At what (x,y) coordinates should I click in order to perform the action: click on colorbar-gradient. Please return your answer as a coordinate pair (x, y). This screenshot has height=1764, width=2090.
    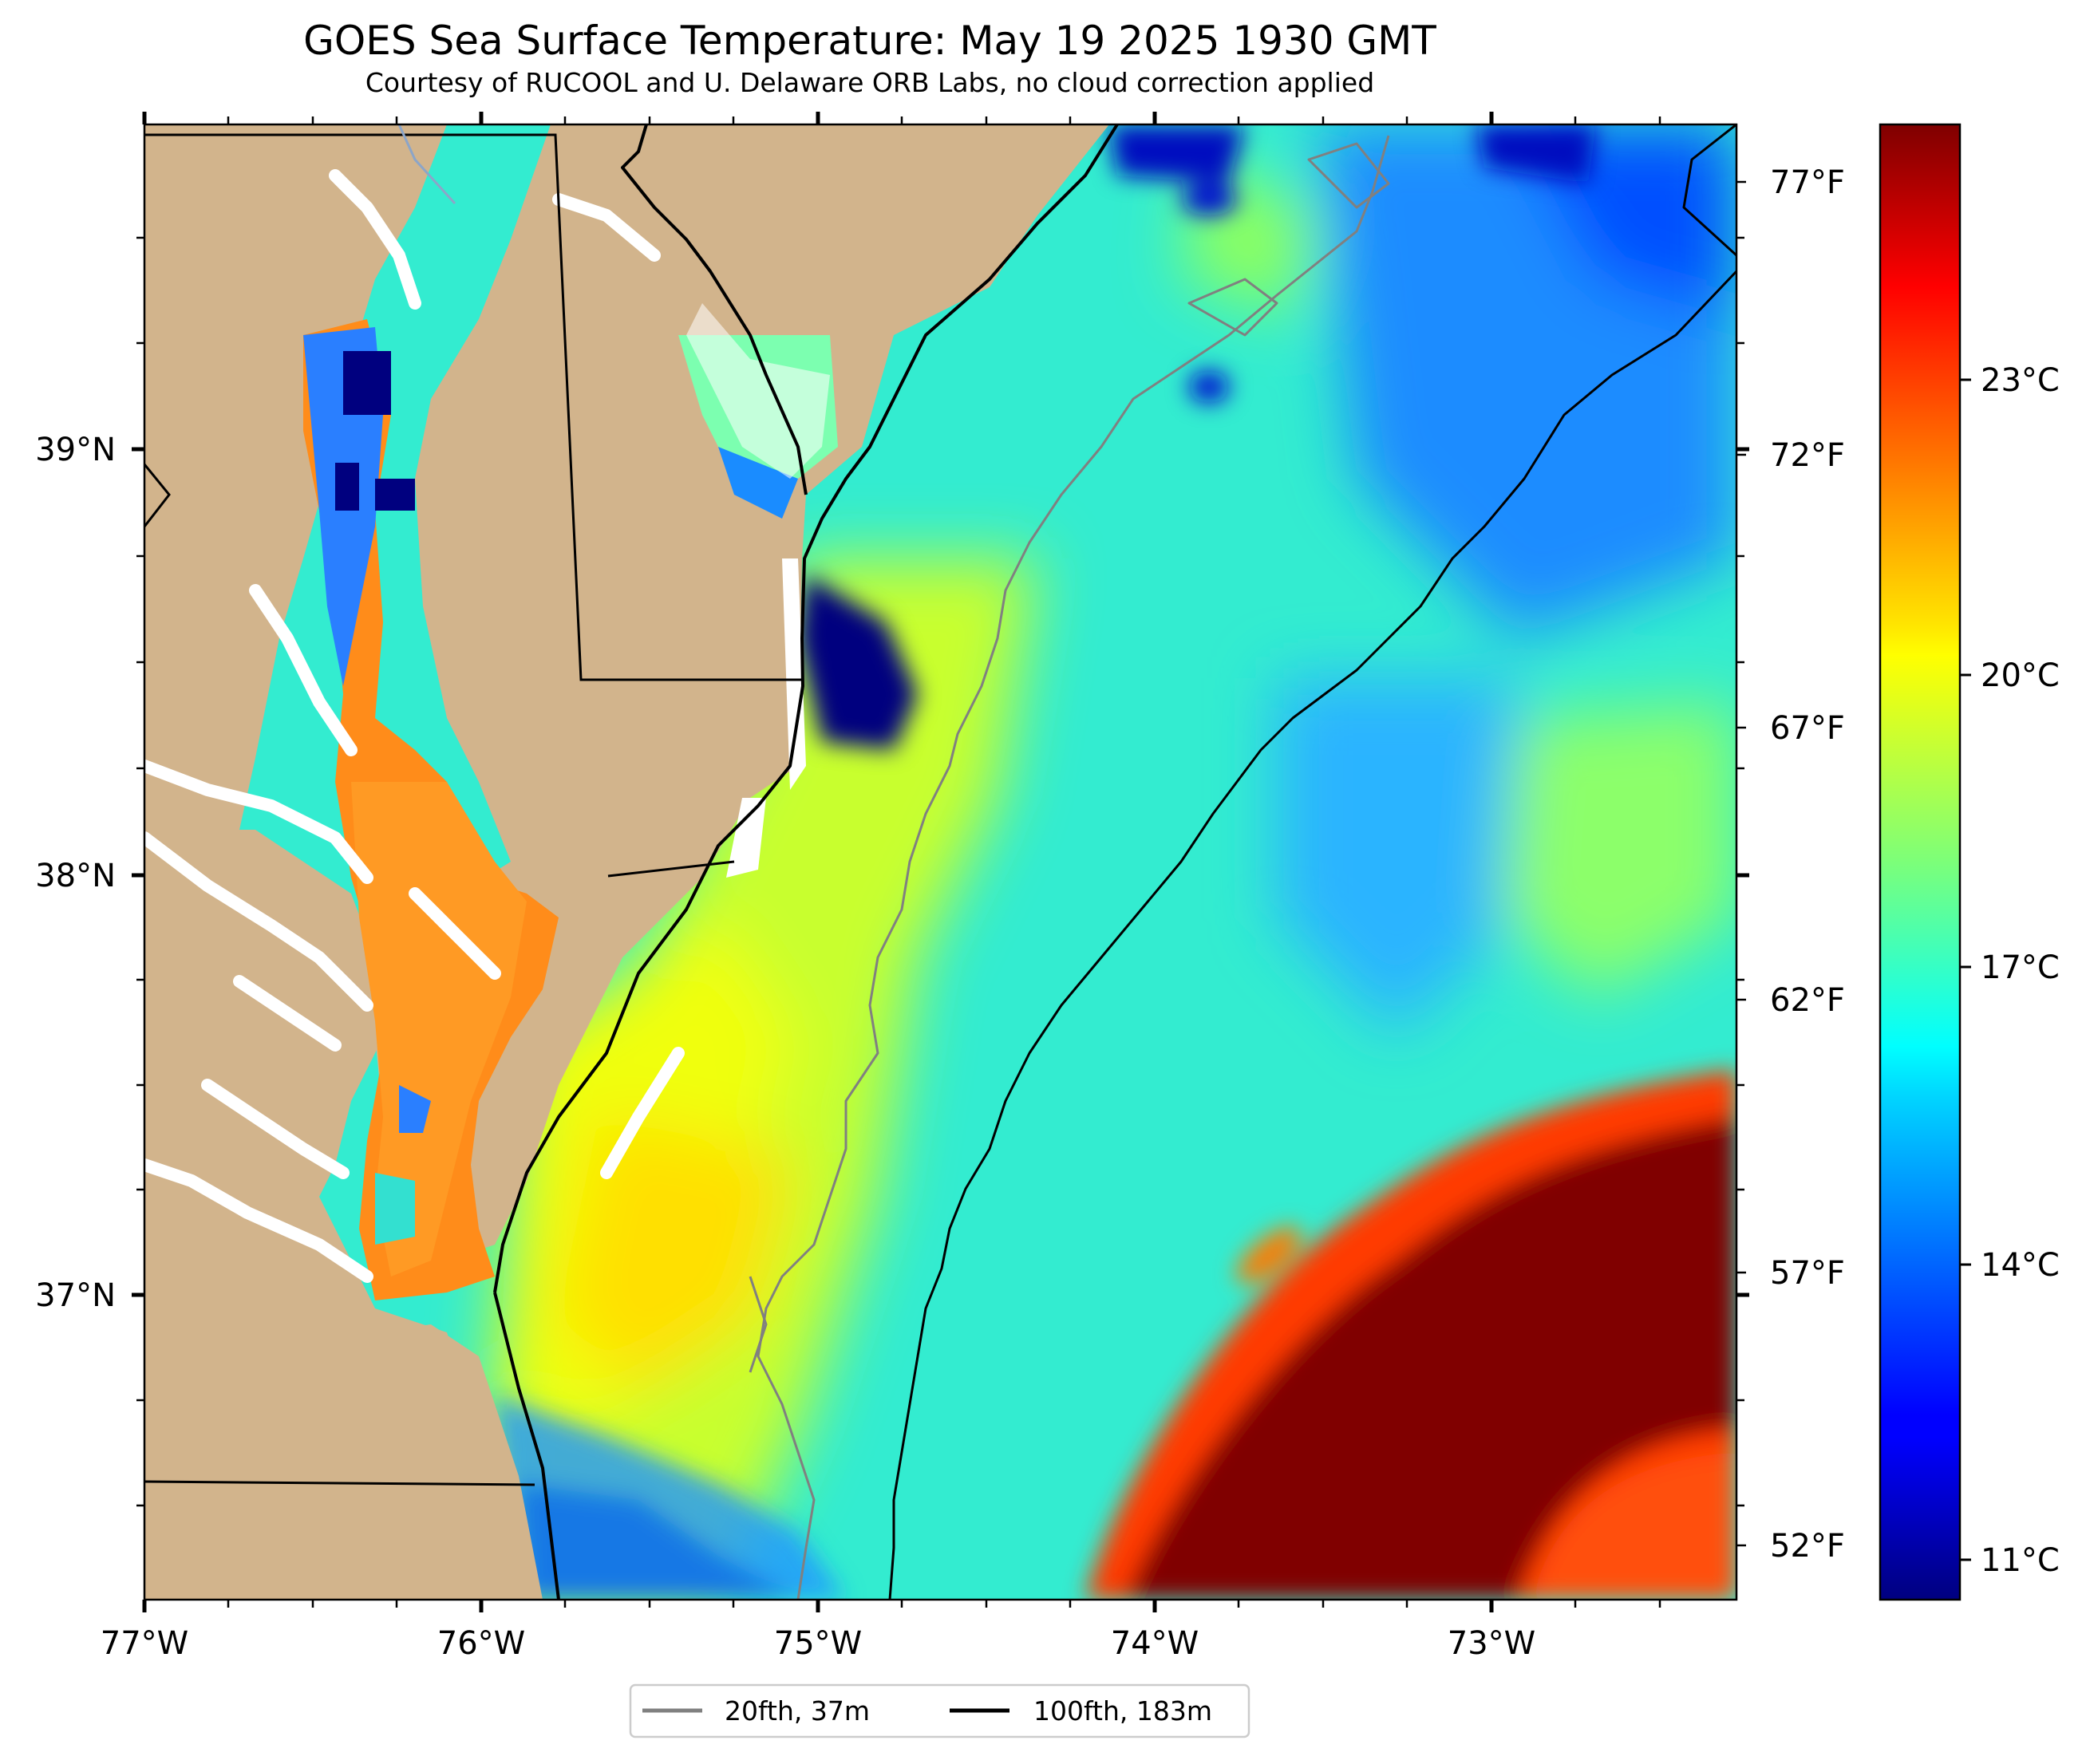
    Looking at the image, I should click on (1920, 862).